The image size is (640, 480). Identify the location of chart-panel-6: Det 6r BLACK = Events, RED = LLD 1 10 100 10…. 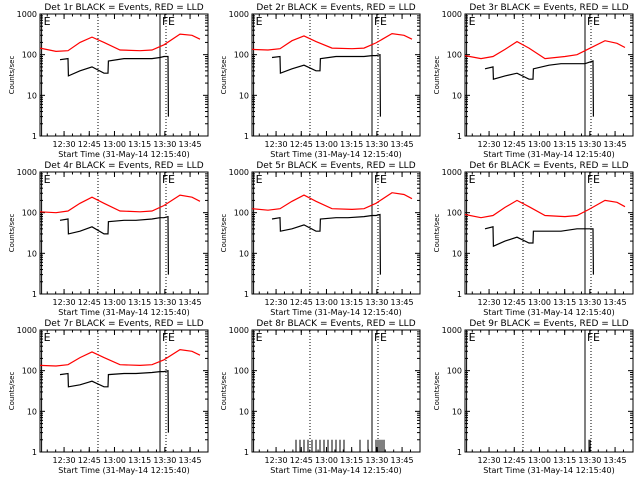
(533, 239).